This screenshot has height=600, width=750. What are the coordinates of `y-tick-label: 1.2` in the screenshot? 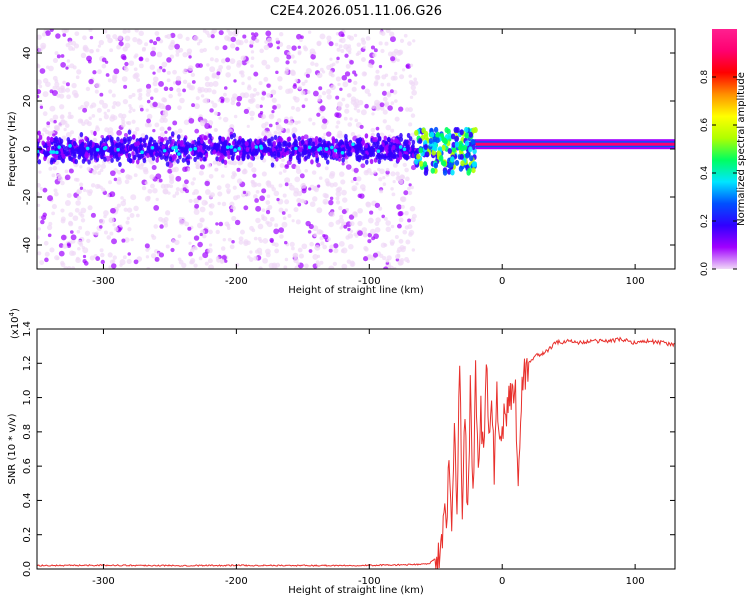 It's located at (27, 363).